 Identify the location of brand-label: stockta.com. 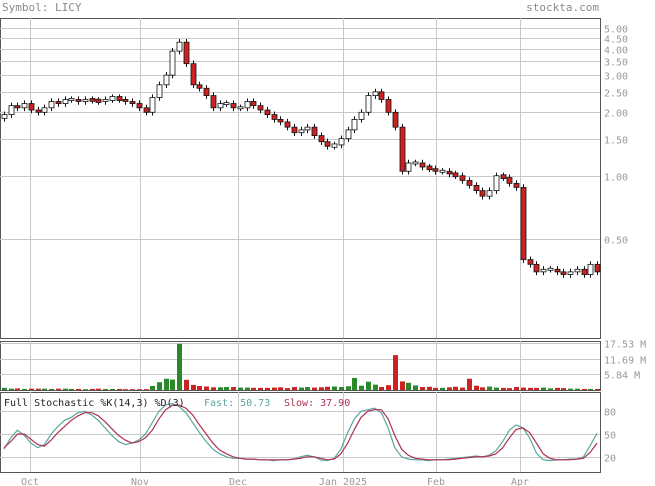
(562, 7).